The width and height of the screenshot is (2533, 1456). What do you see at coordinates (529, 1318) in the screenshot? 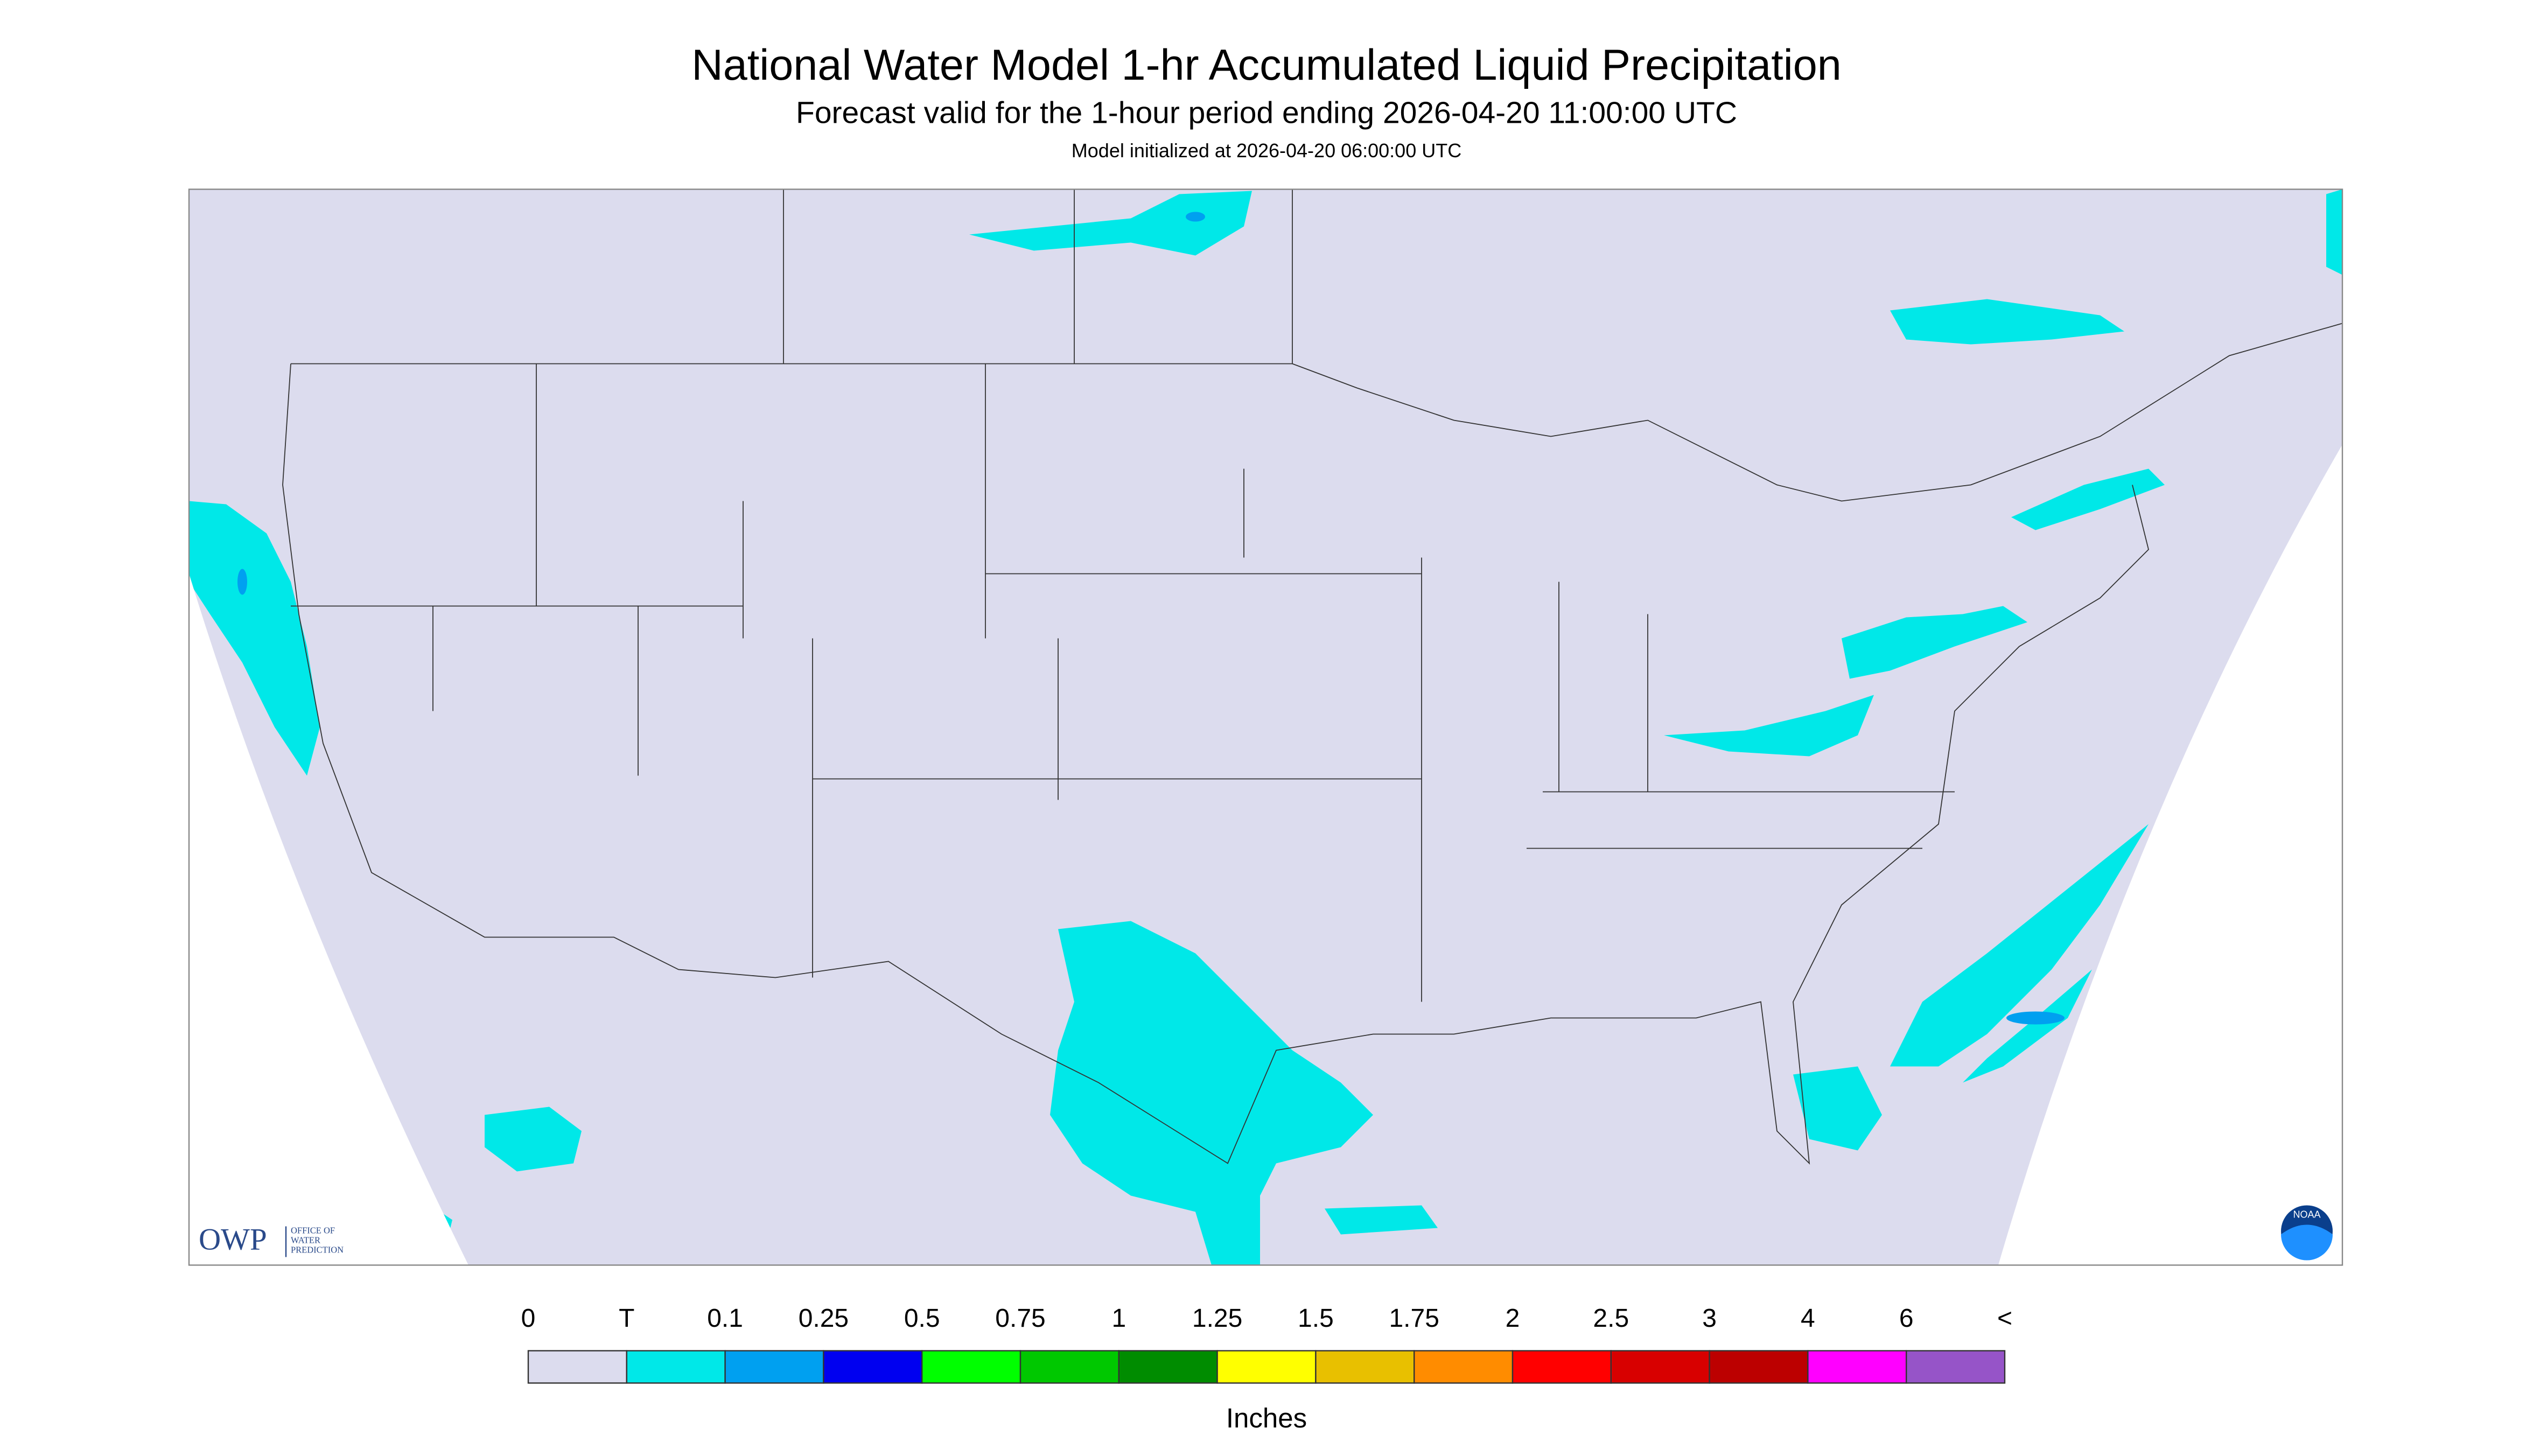
I see `legend-label: 0` at bounding box center [529, 1318].